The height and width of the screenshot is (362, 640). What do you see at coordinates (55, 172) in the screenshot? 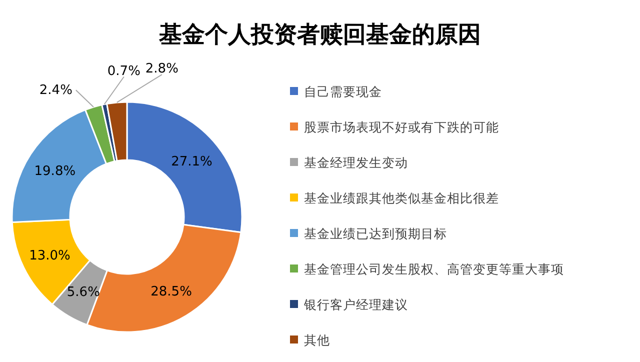
I see `data-label: 19.8%` at bounding box center [55, 172].